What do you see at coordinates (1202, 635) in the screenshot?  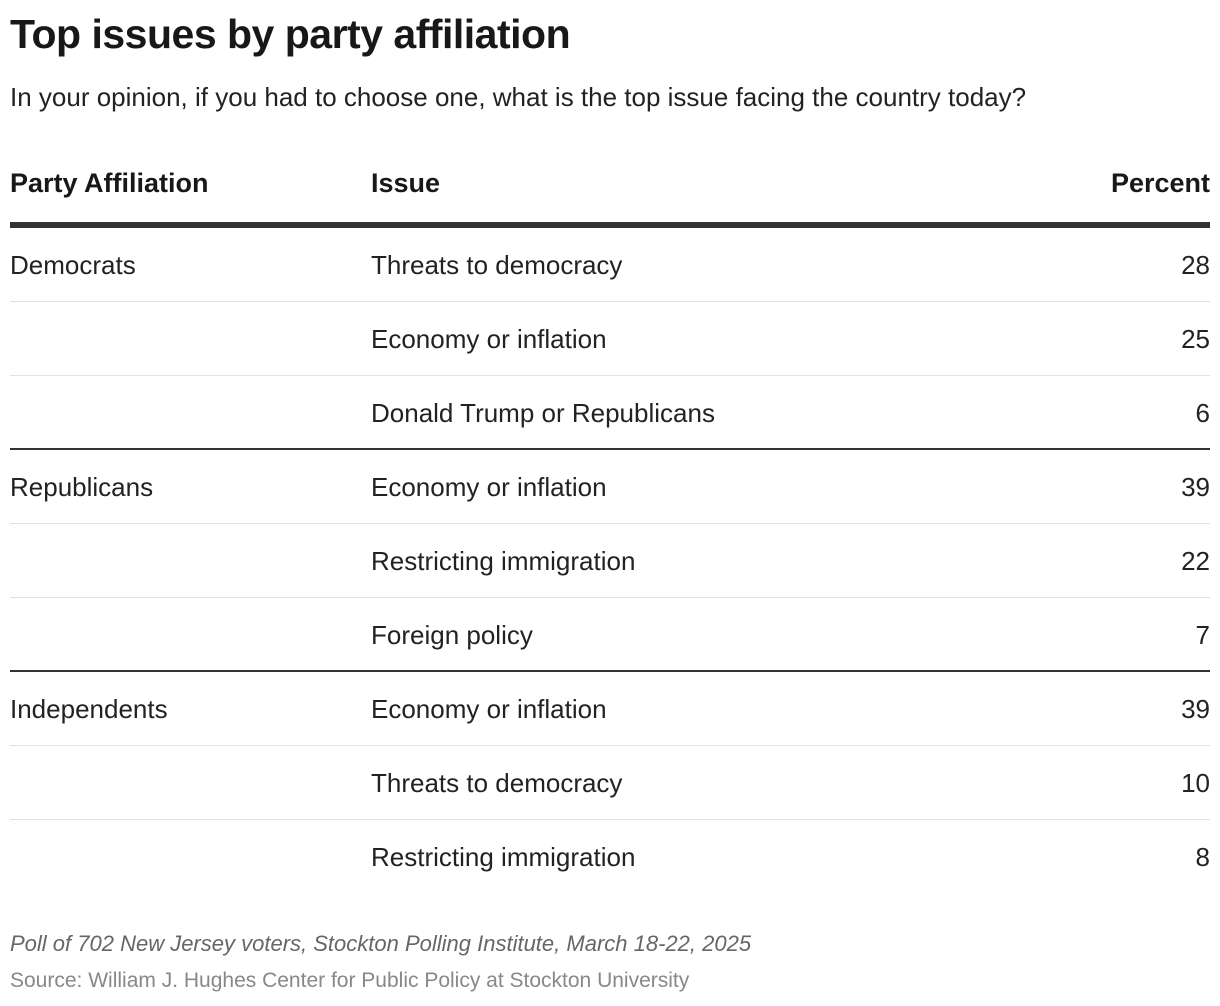 I see `cell-percent: 7` at bounding box center [1202, 635].